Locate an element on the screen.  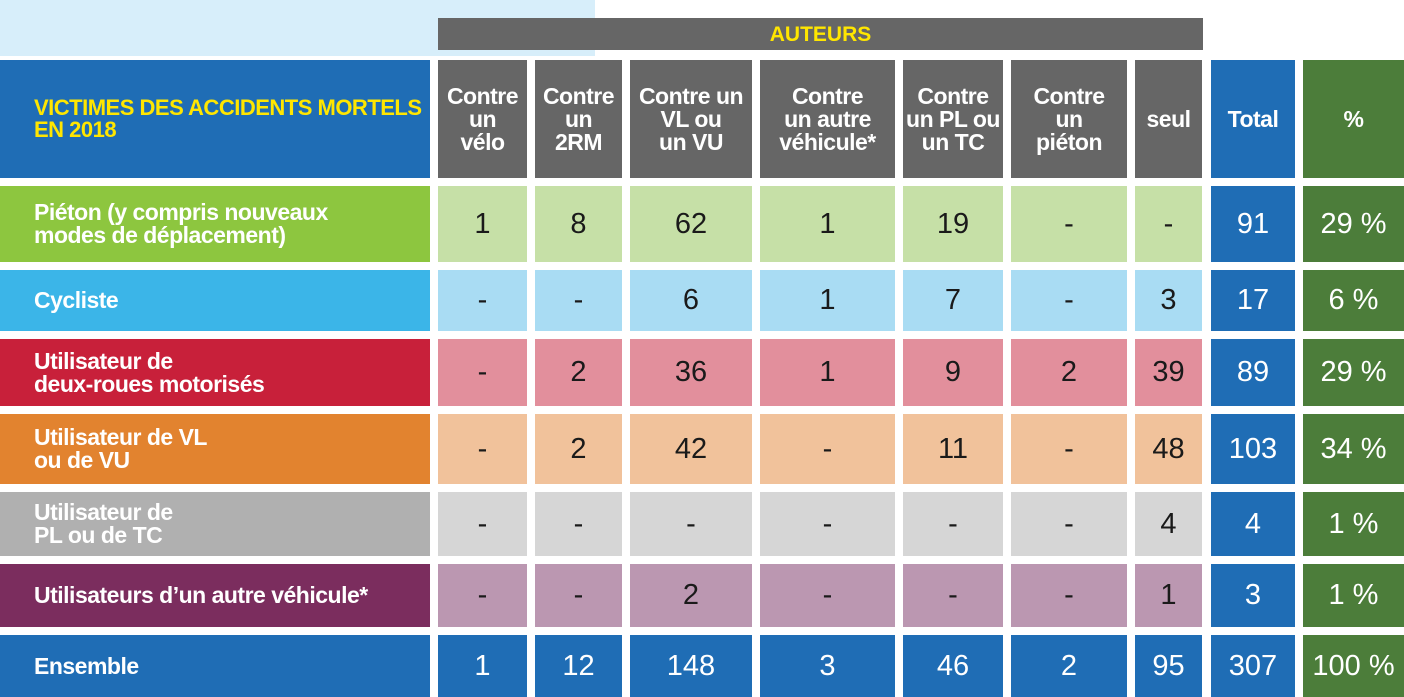
cell: 91 is located at coordinates (1253, 224).